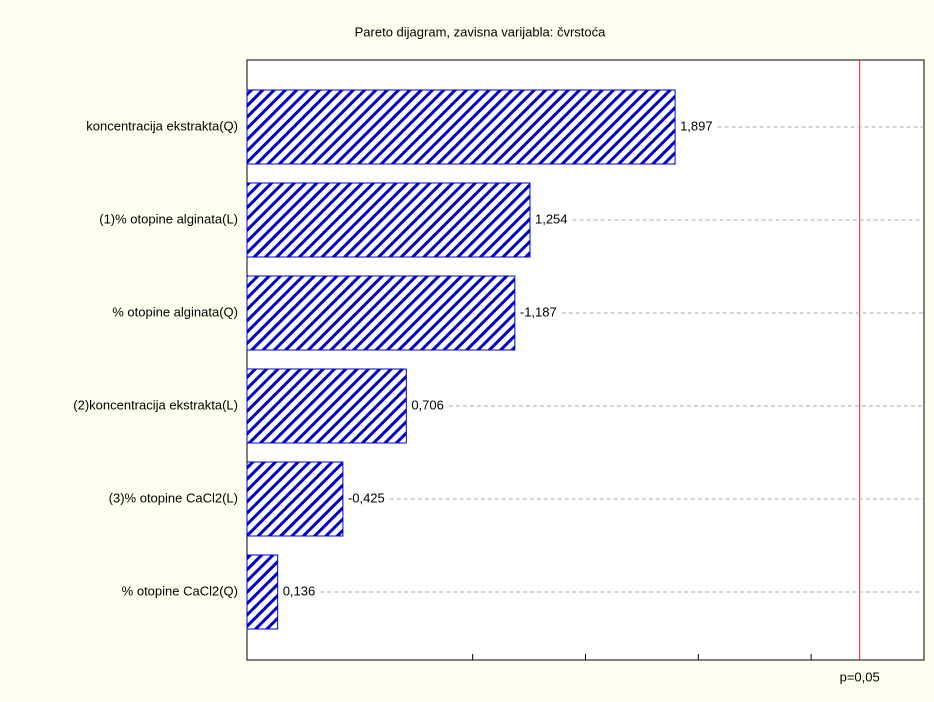  I want to click on value-label: -0,425, so click(366, 497).